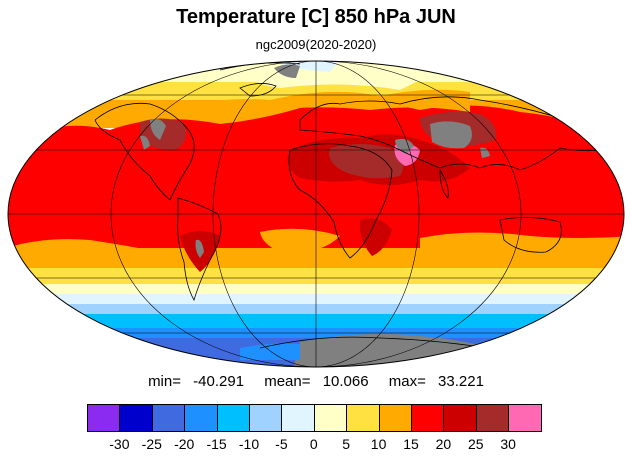 The width and height of the screenshot is (632, 460). Describe the element at coordinates (436, 381) in the screenshot. I see `max-stat: max= 33.221` at that location.